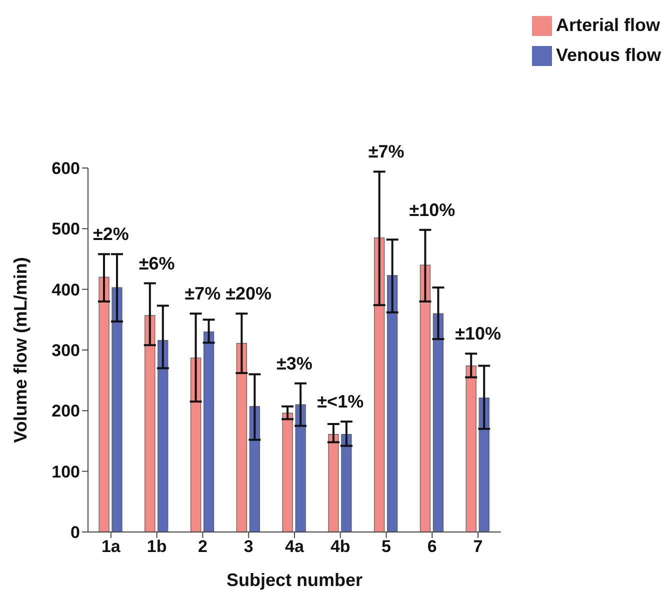 The height and width of the screenshot is (601, 671). What do you see at coordinates (432, 546) in the screenshot?
I see `x-tick-label: 6` at bounding box center [432, 546].